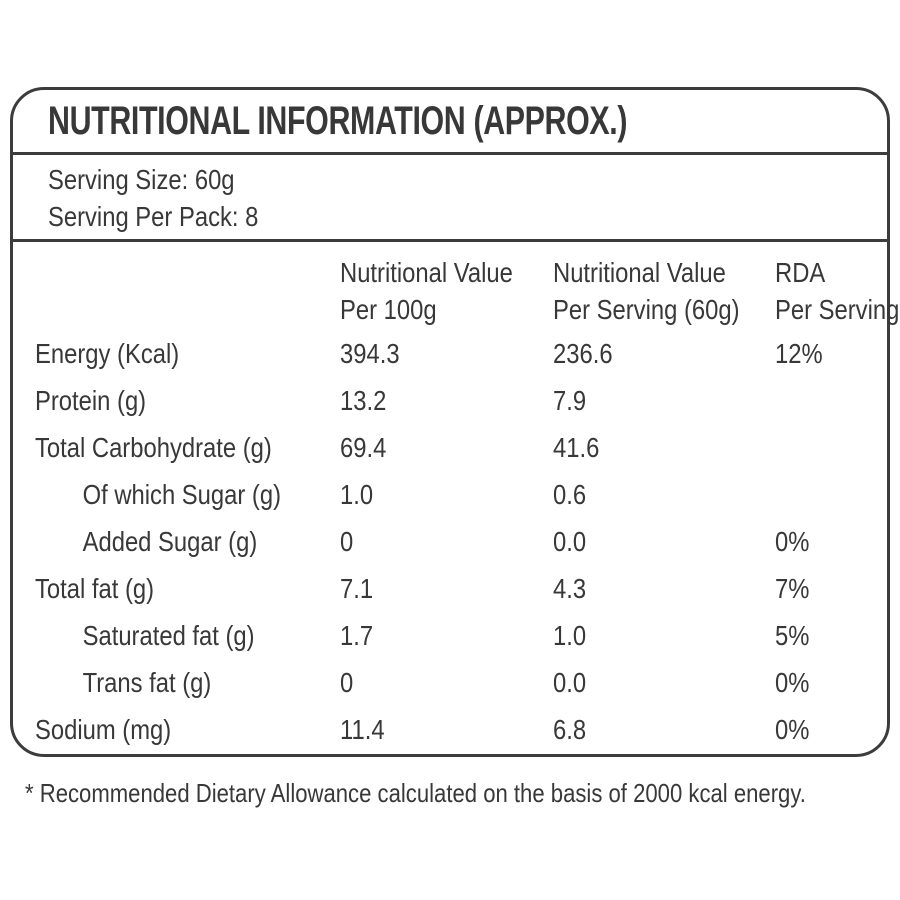  What do you see at coordinates (450, 198) in the screenshot?
I see `serving-info: Serving Size: 60g Serving Per Pack: 8` at bounding box center [450, 198].